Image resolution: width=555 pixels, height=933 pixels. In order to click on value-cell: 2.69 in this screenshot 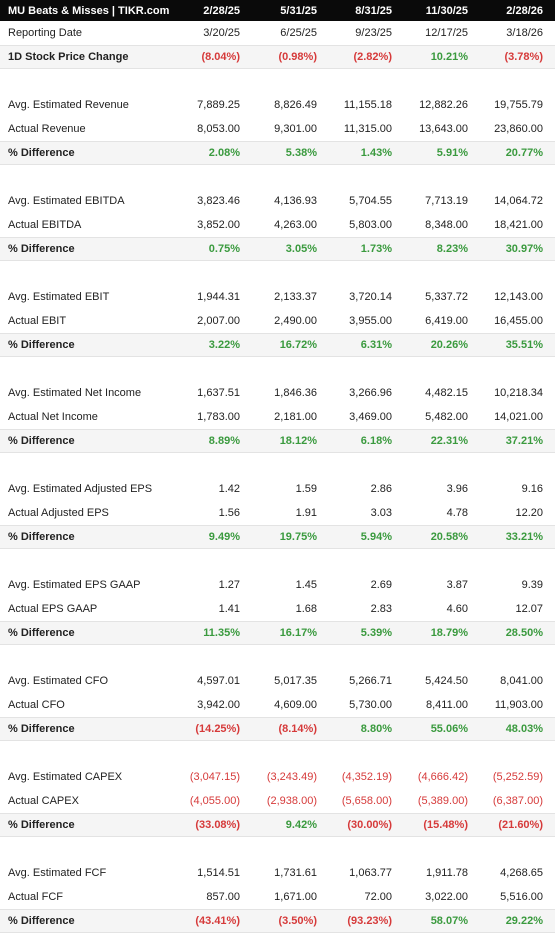, I will do `click(381, 585)`.